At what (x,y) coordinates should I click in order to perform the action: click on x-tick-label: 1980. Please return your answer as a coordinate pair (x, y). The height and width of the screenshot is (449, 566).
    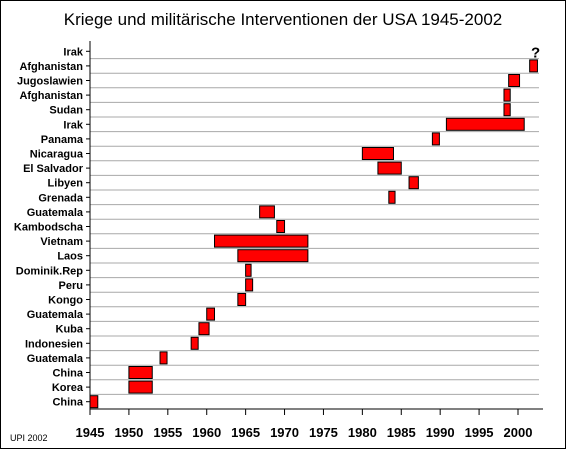
    Looking at the image, I should click on (362, 432).